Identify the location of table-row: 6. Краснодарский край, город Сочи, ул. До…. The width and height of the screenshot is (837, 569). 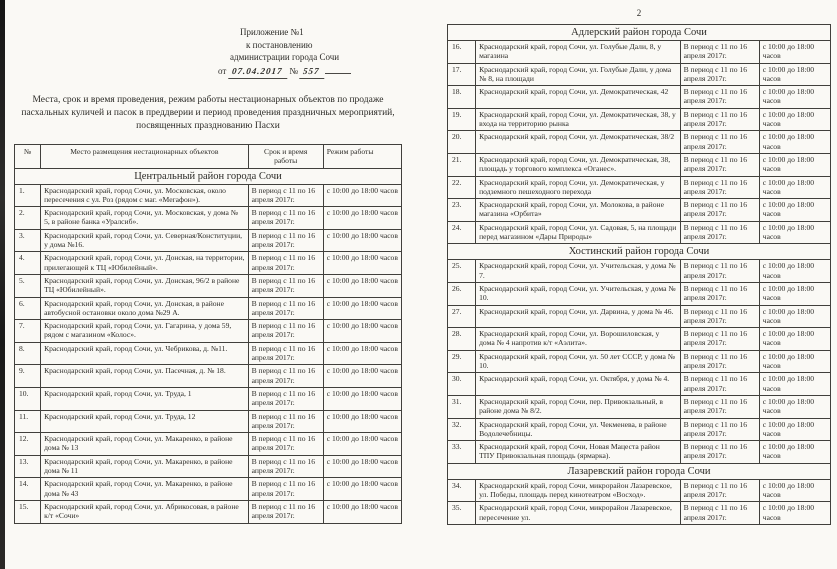
(208, 308).